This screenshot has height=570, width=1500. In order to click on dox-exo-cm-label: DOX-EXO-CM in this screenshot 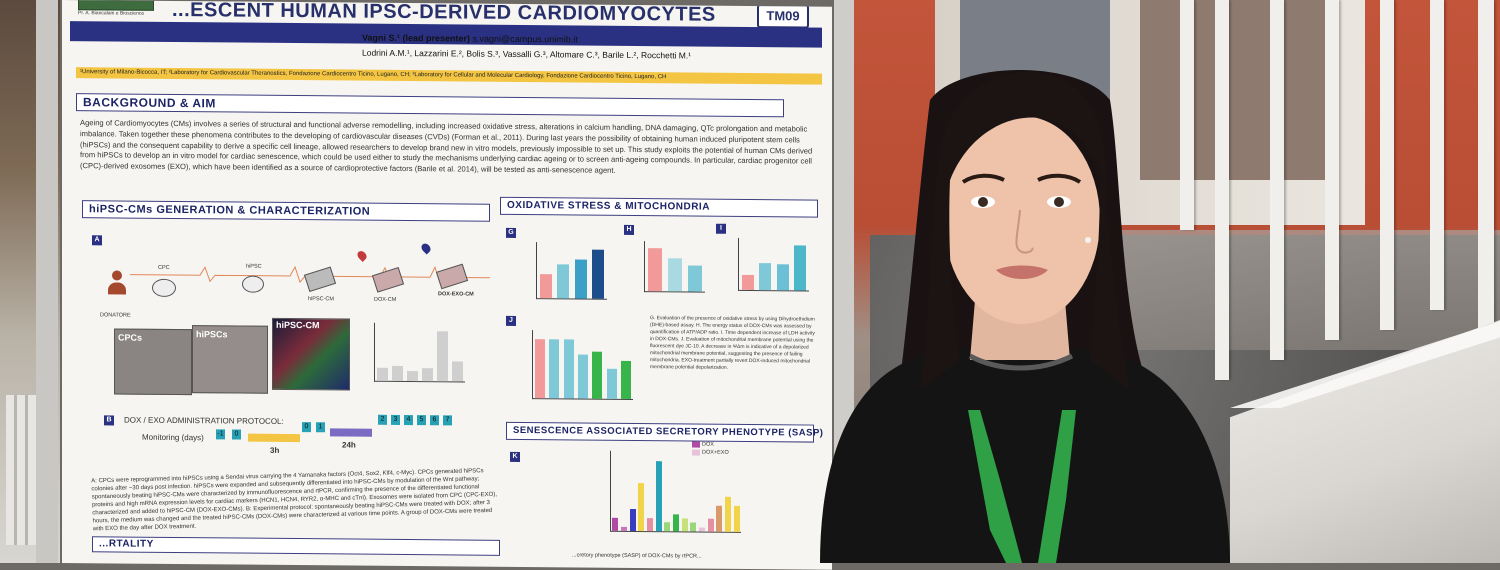, I will do `click(456, 294)`.